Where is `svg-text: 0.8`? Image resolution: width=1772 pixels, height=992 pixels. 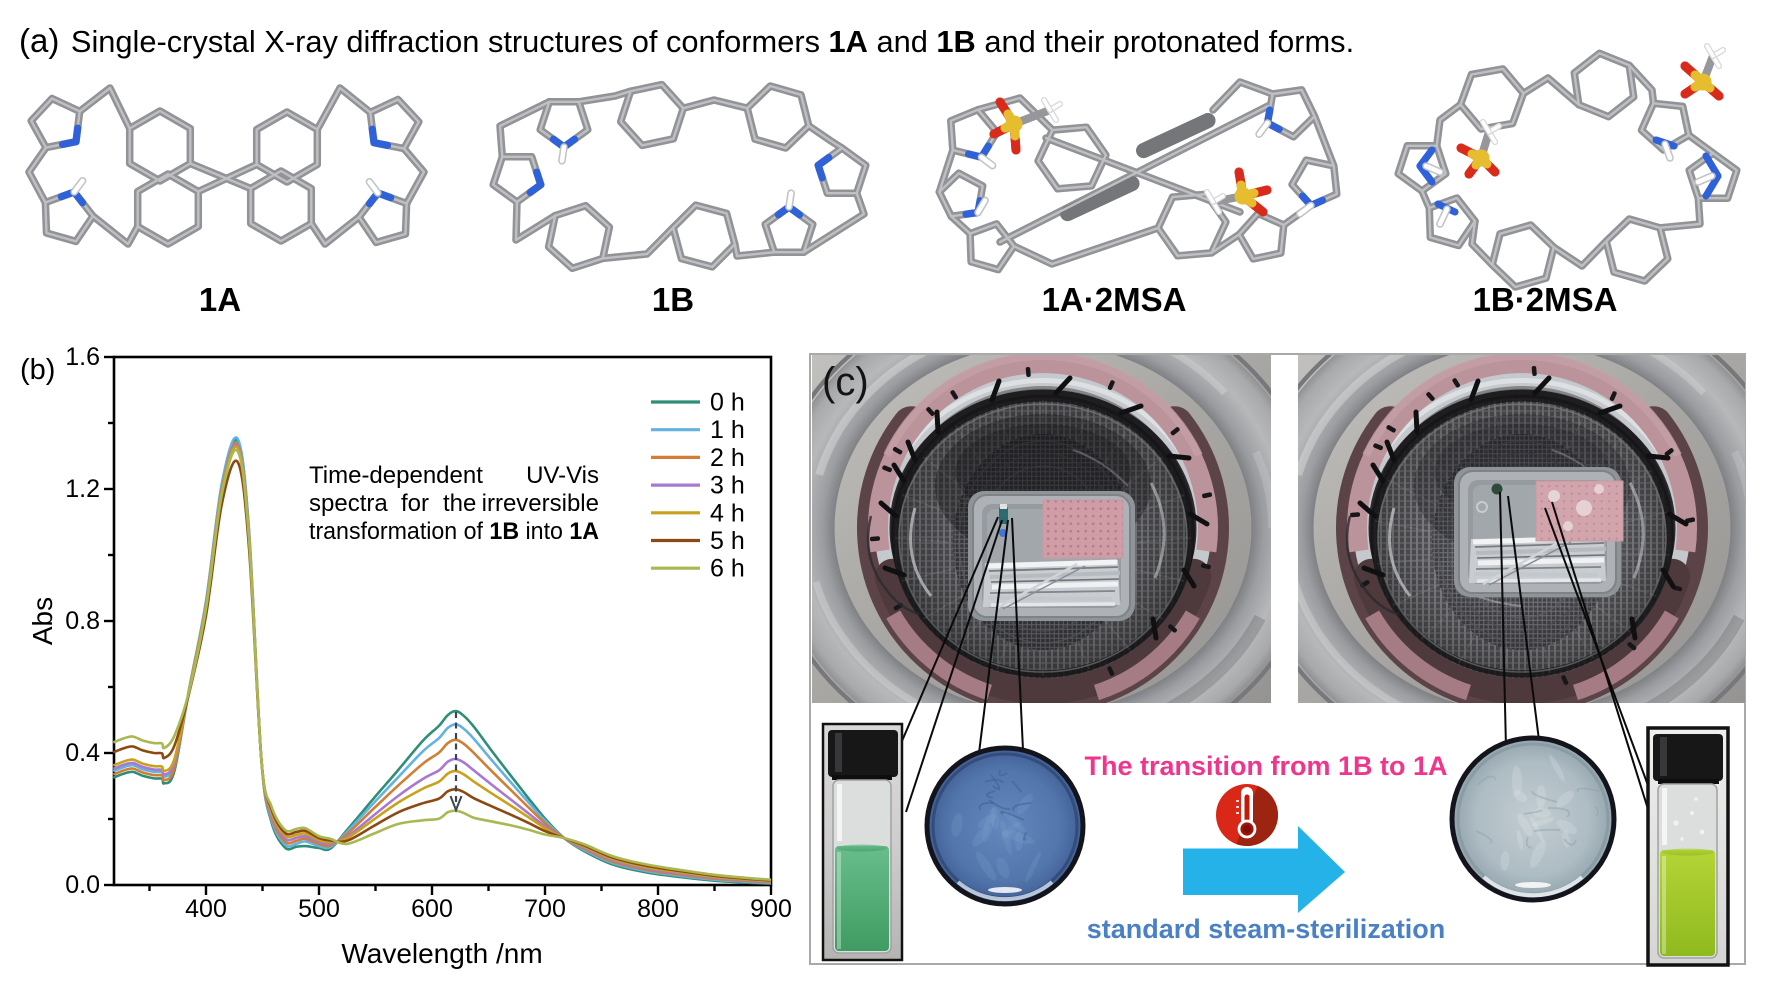
svg-text: 0.8 is located at coordinates (82, 621).